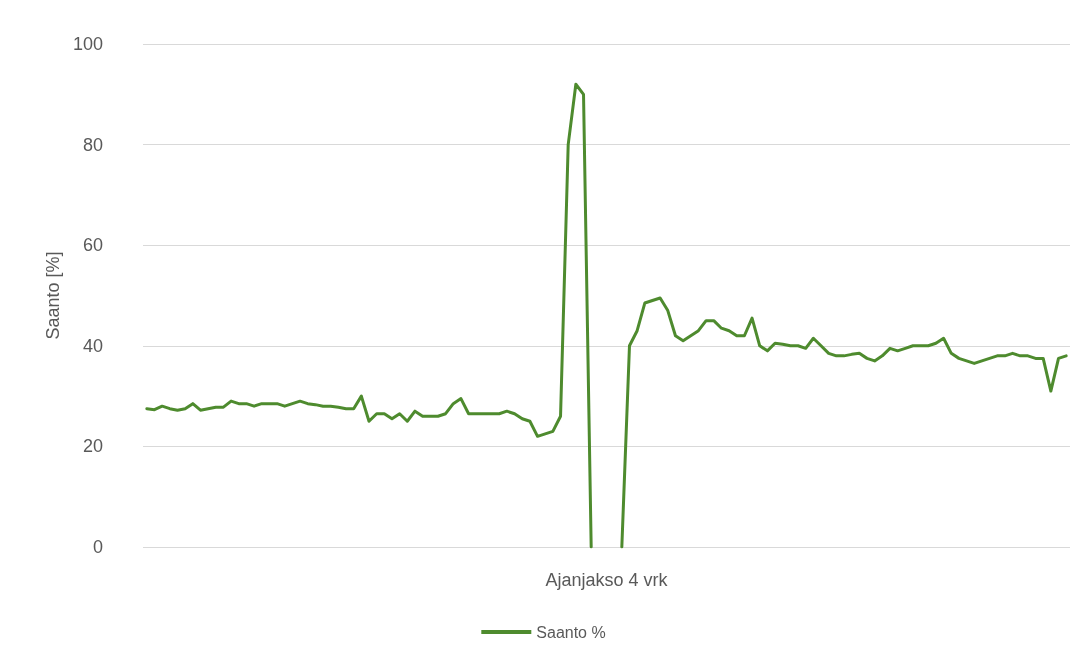 This screenshot has width=1087, height=671. What do you see at coordinates (92, 245) in the screenshot?
I see `y-tick-label: 60` at bounding box center [92, 245].